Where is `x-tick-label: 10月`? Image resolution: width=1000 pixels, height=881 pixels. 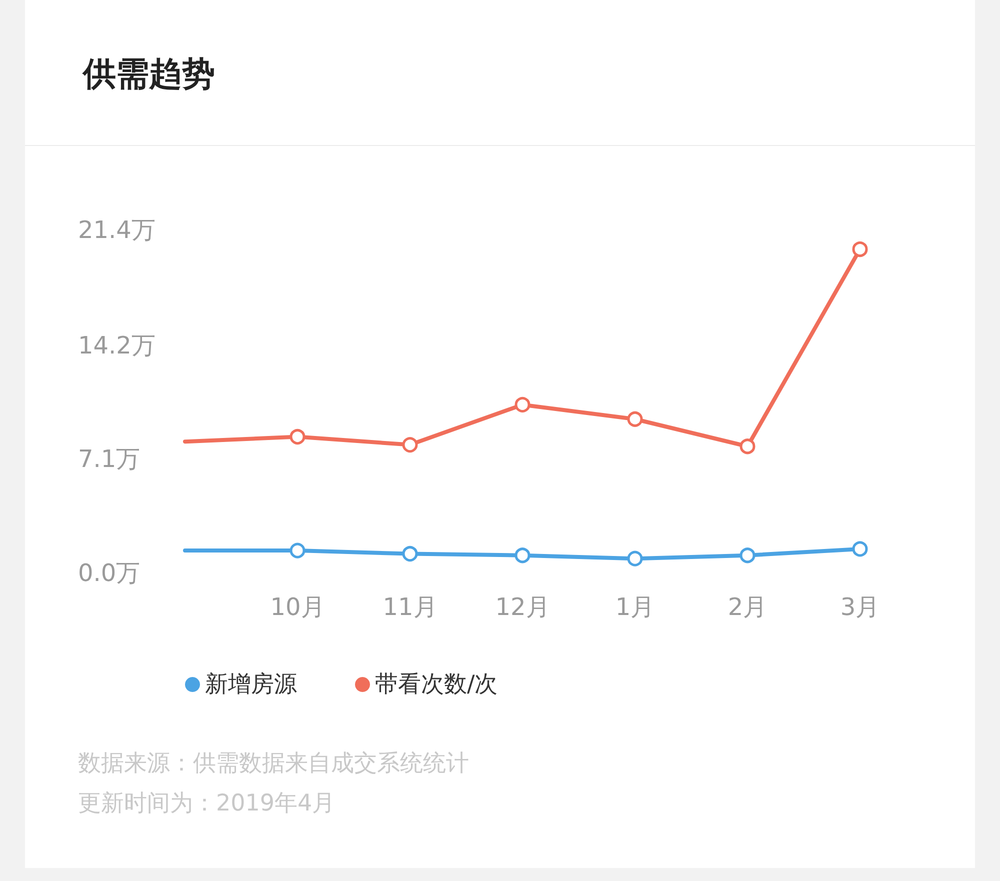
x-tick-label: 10月 is located at coordinates (297, 607).